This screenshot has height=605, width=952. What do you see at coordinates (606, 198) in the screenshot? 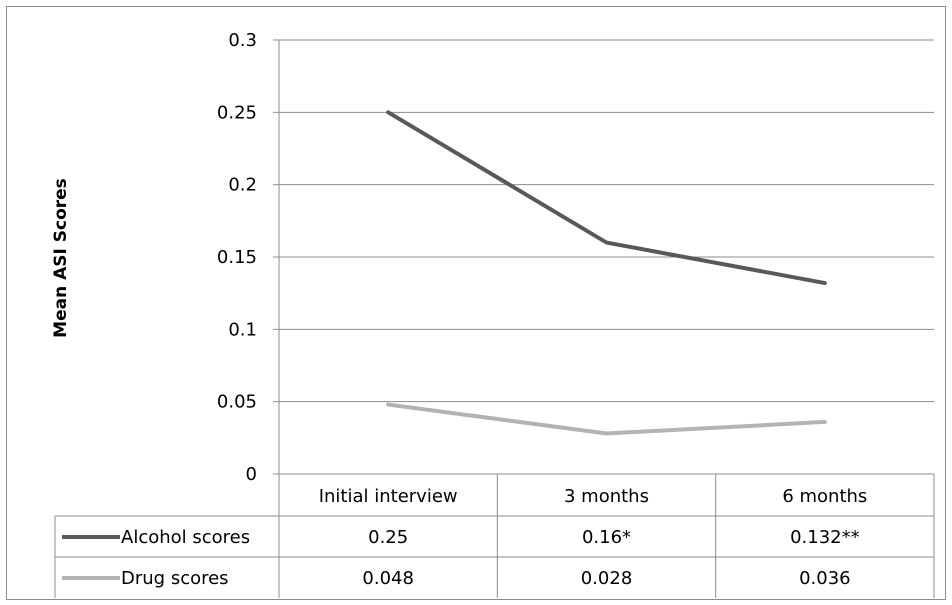
I see `series-line-alcohol-scores` at bounding box center [606, 198].